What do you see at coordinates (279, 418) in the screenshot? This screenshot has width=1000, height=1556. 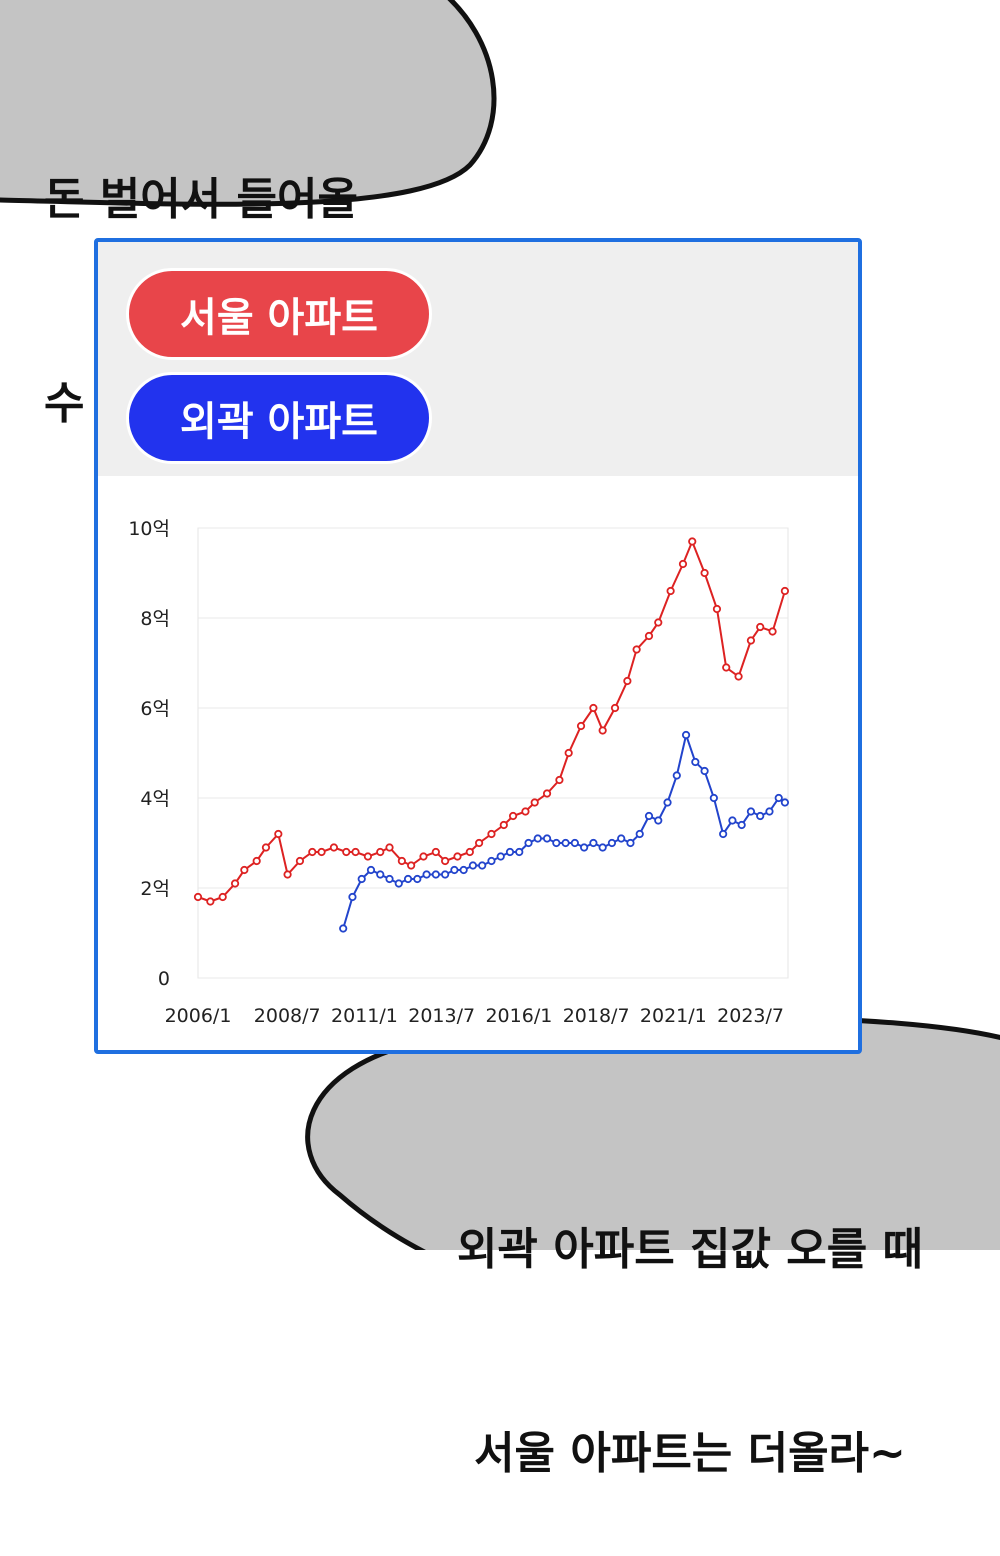 I see `legend-suburb-apartment: 외곽 아파트` at bounding box center [279, 418].